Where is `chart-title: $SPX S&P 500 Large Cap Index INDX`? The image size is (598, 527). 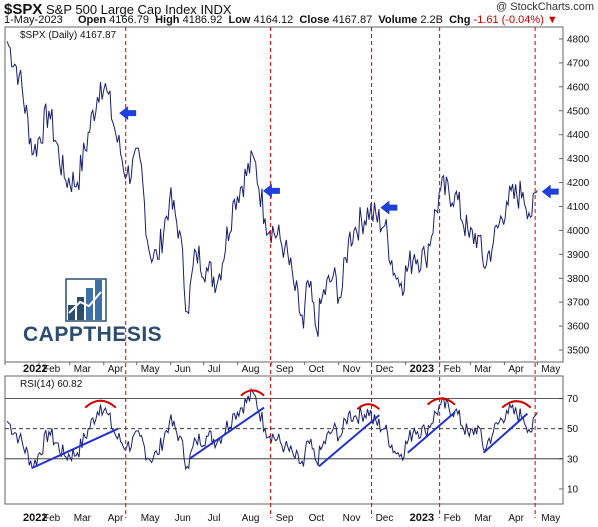
chart-title: $SPX S&P 500 Large Cap Index INDX is located at coordinates (118, 9).